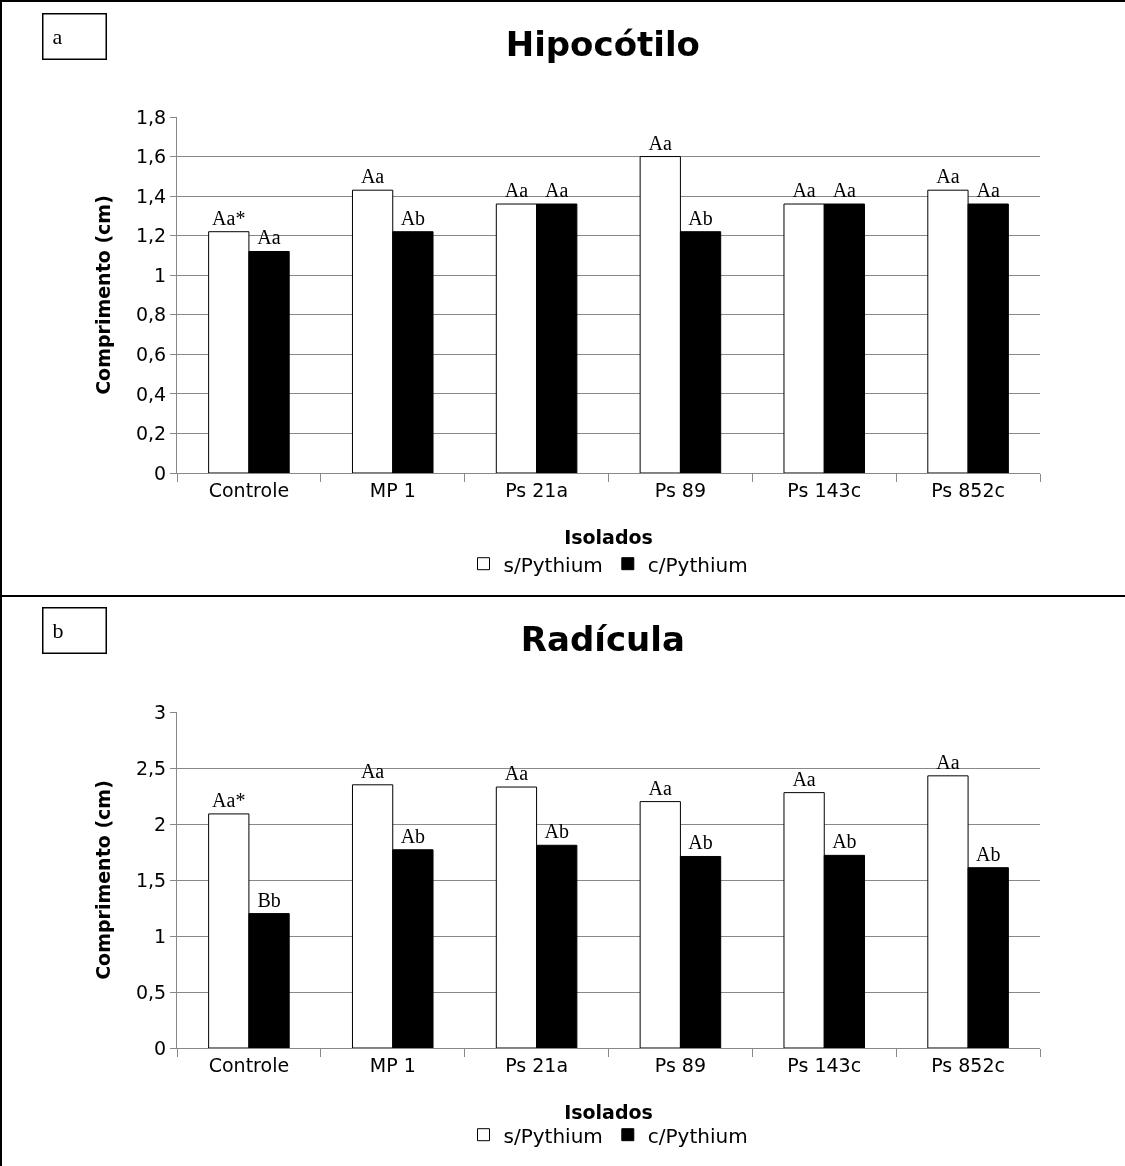  Describe the element at coordinates (151, 767) in the screenshot. I see `y-tick-label: 2,5` at that location.